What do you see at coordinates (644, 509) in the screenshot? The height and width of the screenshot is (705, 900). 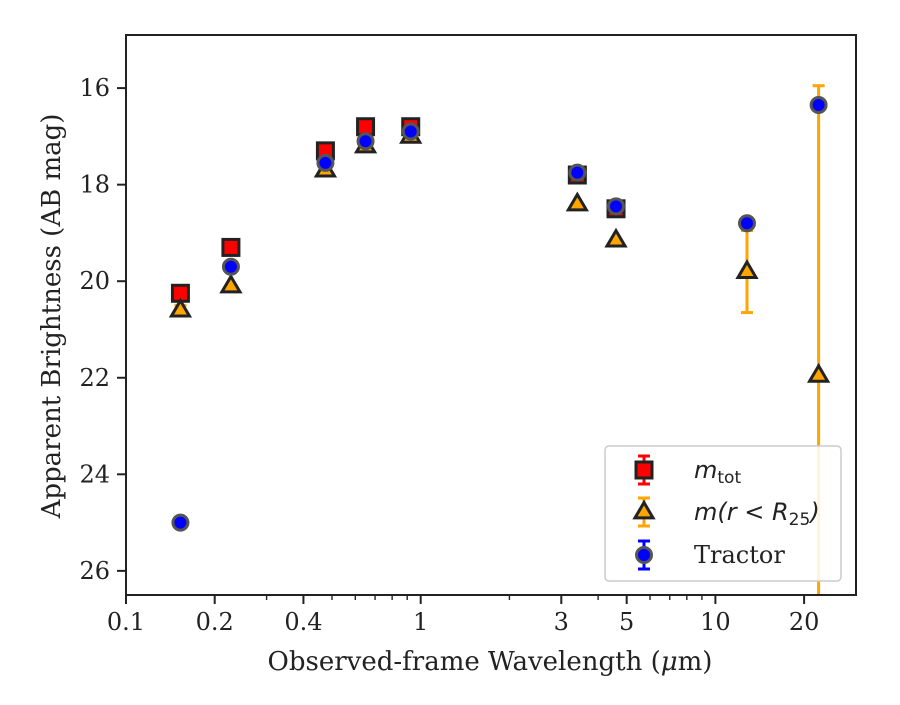 I see `legend-marker-mr25` at bounding box center [644, 509].